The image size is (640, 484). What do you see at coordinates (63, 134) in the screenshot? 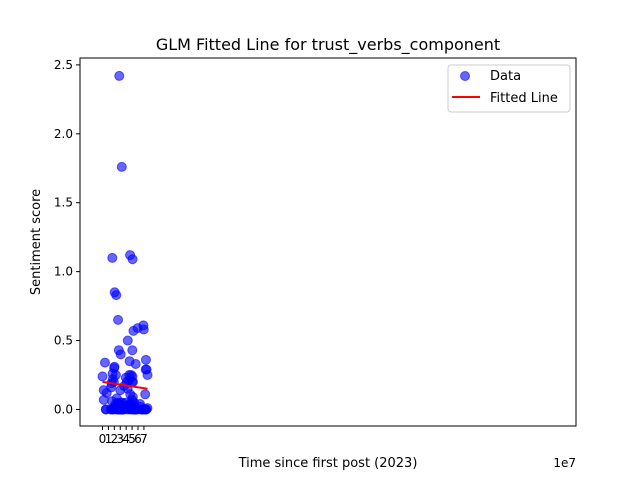
I see `y-tick-label: 2.0` at bounding box center [63, 134].